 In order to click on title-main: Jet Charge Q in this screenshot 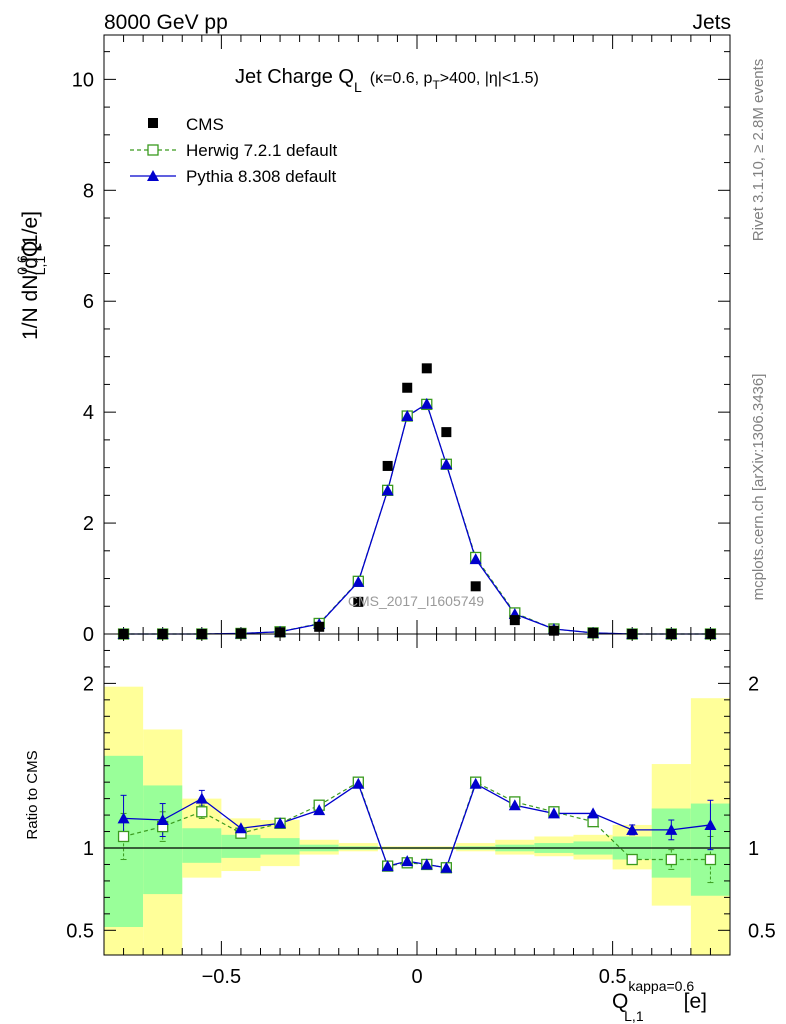, I will do `click(294, 77)`.